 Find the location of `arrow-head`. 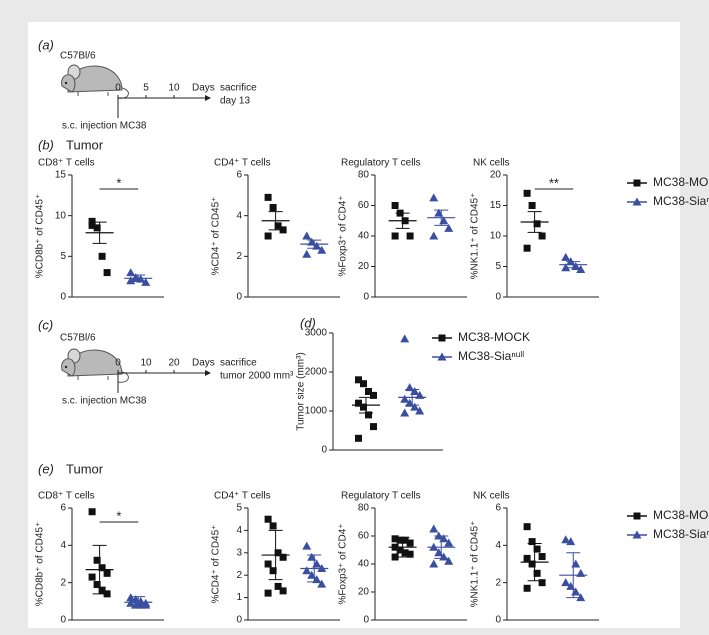

arrow-head is located at coordinates (208, 373).